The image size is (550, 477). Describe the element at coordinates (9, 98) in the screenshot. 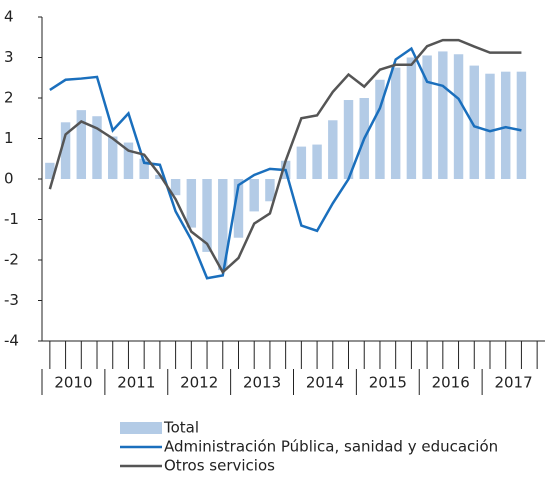

I see `y-tick-label: 2` at that location.